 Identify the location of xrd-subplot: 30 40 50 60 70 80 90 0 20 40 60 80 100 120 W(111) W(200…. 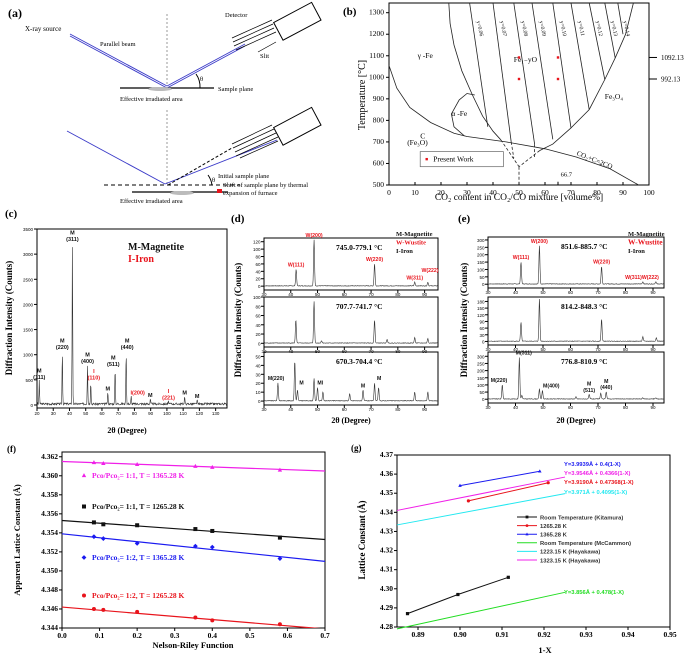
(346, 265).